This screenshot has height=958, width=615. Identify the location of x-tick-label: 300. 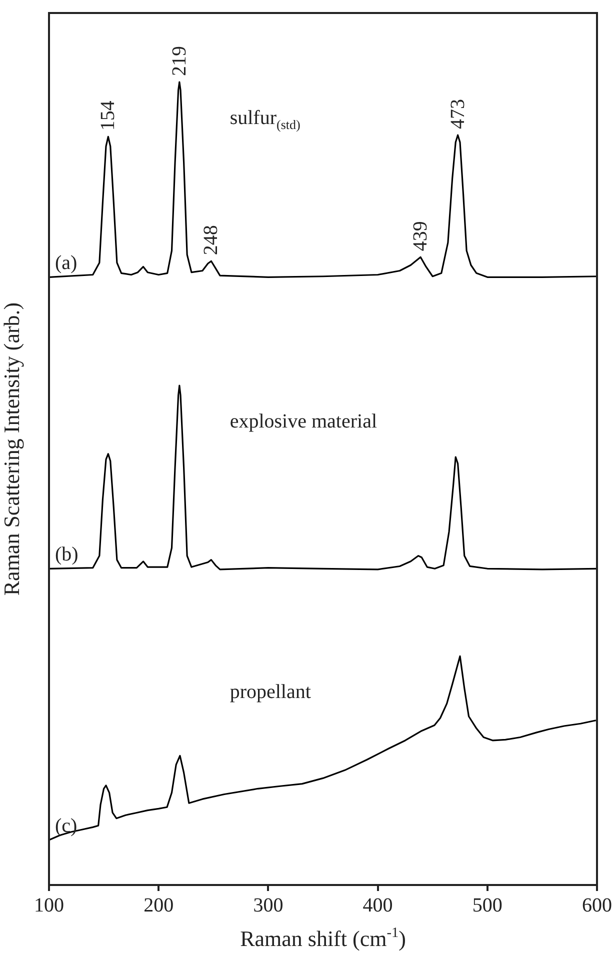
(268, 905).